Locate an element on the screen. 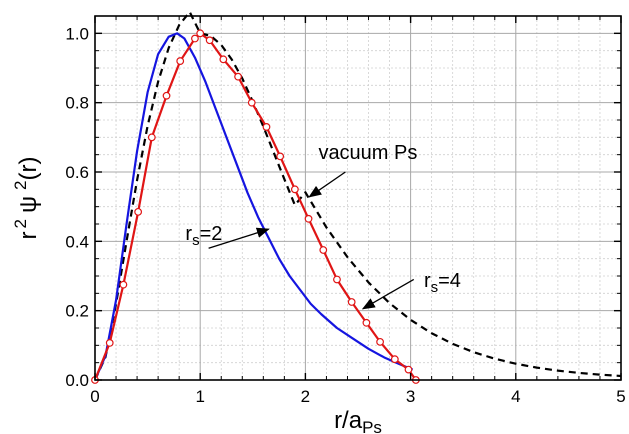 The image size is (629, 434). y-axis-title: r2ψ2(r) is located at coordinates (26, 197).